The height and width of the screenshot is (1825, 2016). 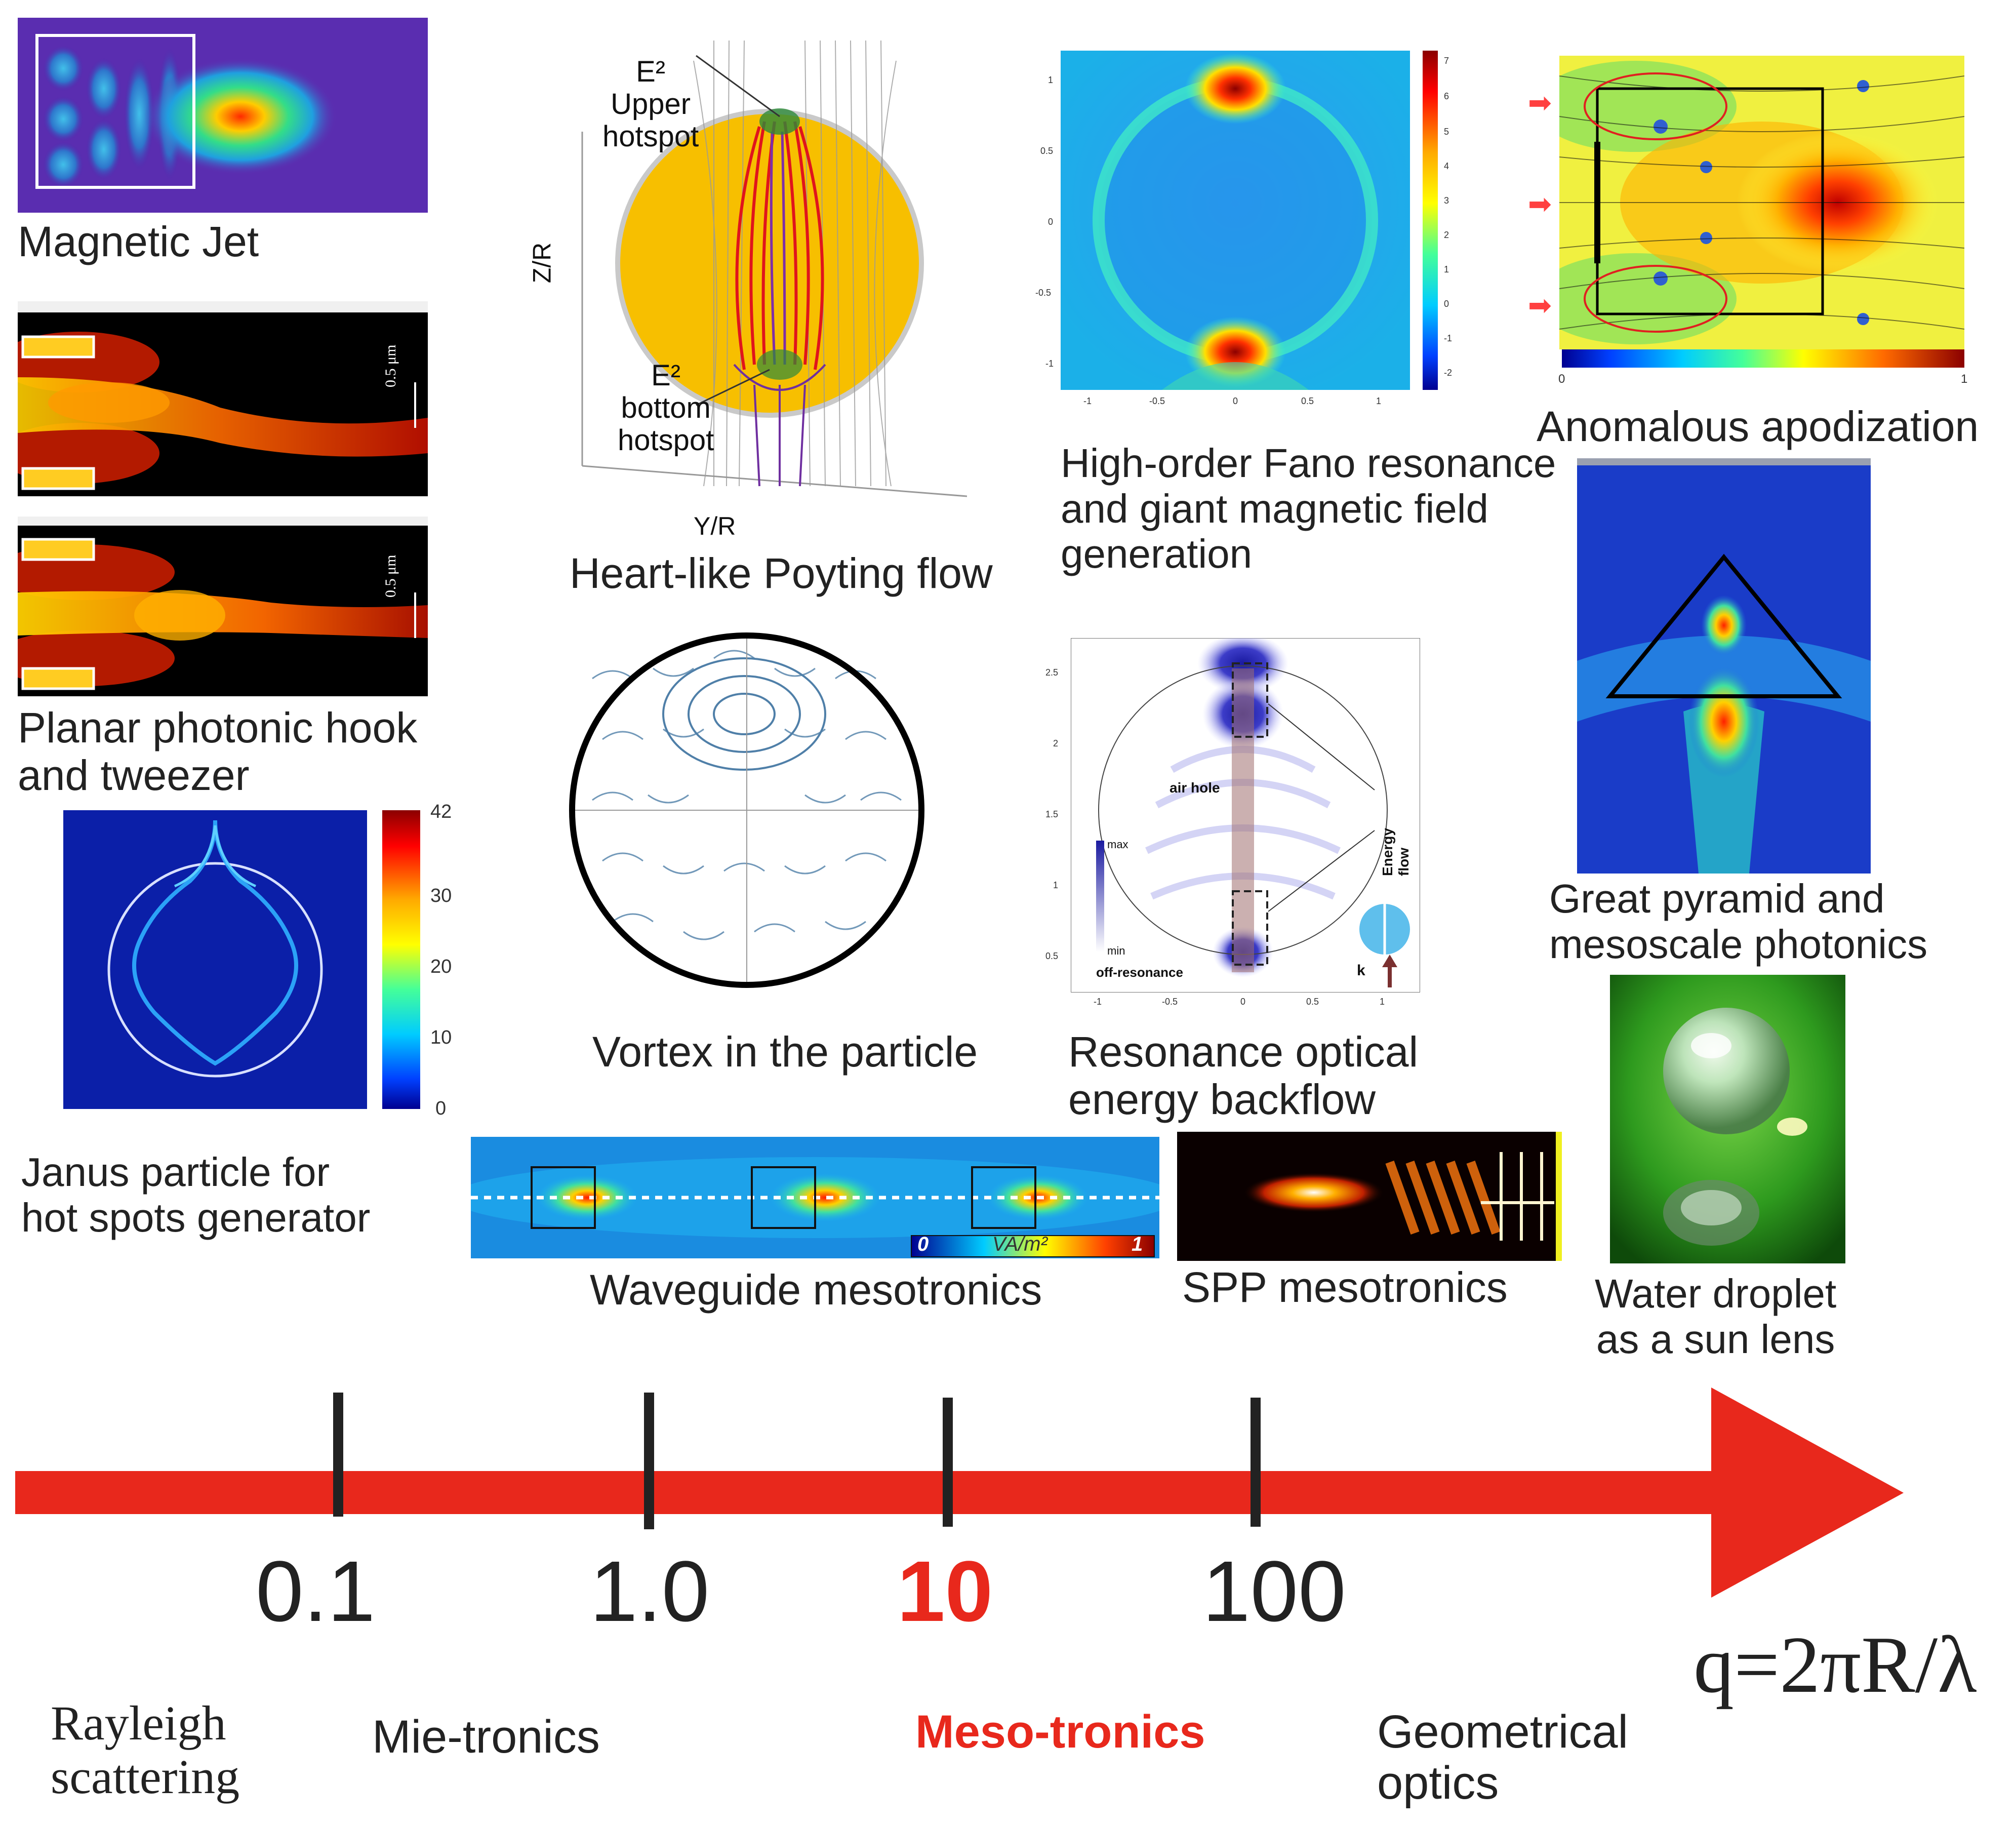 I want to click on energy-flow-label: Energy flow, so click(x=1396, y=852).